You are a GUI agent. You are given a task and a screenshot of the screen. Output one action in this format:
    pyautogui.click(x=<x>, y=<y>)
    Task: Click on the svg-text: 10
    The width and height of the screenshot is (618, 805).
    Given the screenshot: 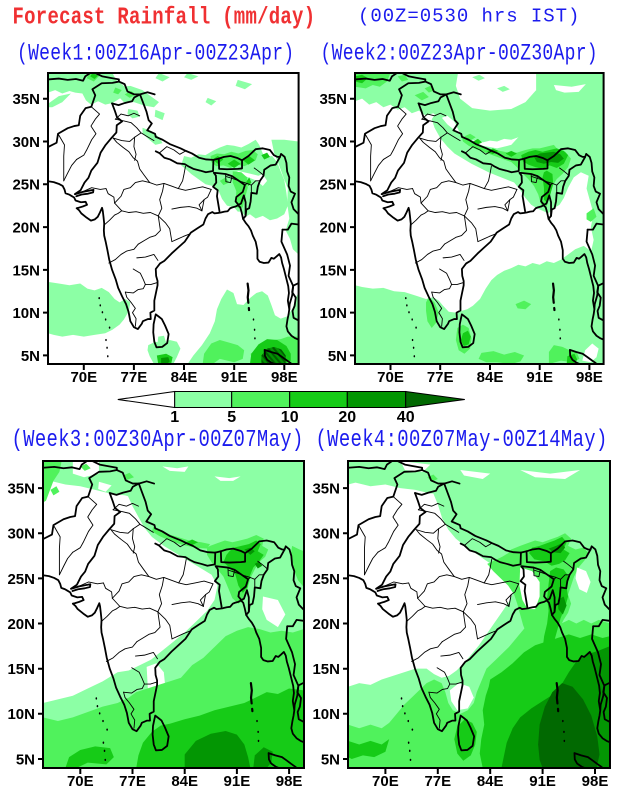 What is the action you would take?
    pyautogui.click(x=290, y=417)
    